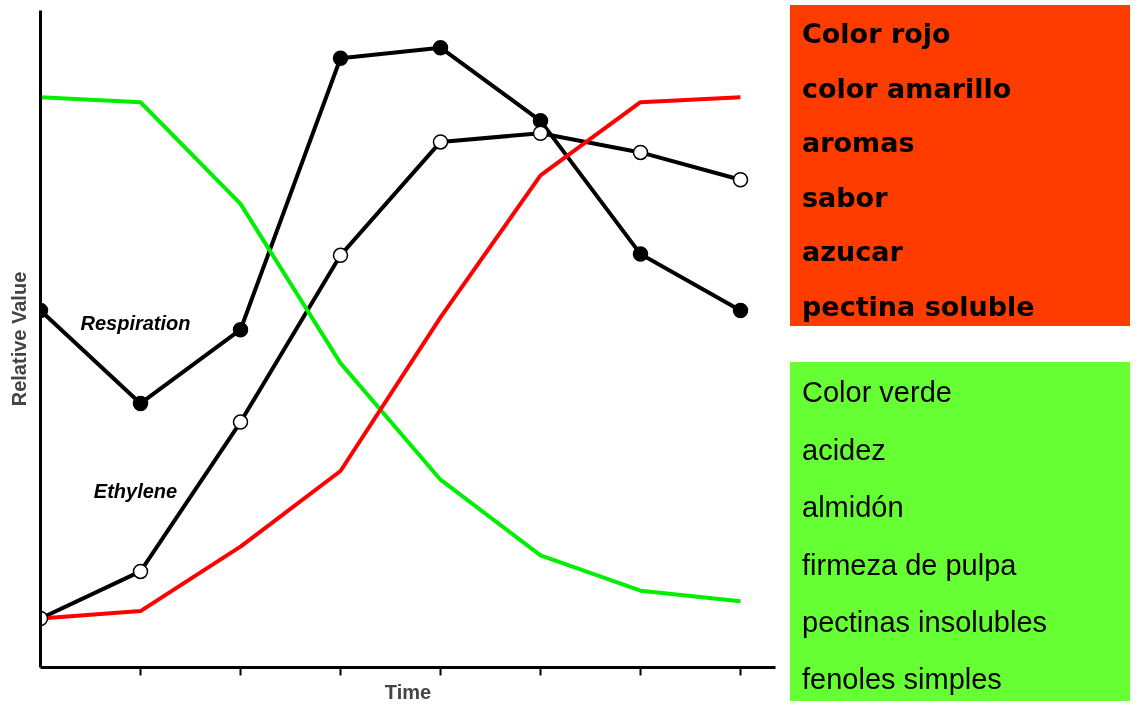 The image size is (1139, 716). I want to click on text: Color verde, so click(877, 393).